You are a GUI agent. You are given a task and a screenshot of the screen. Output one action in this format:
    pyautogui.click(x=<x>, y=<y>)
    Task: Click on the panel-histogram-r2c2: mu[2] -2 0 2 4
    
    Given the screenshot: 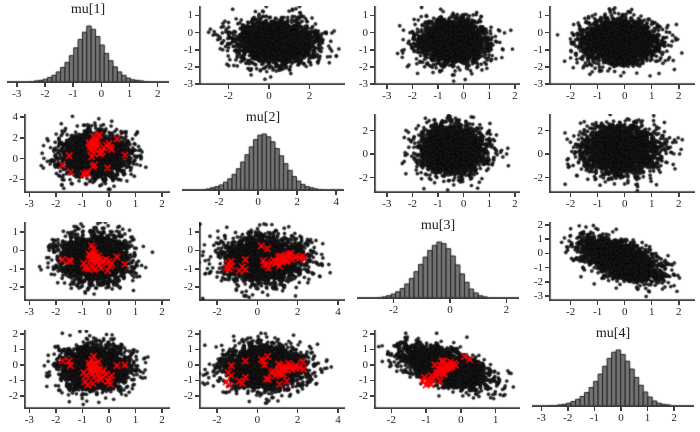 What is the action you would take?
    pyautogui.click(x=262, y=162)
    